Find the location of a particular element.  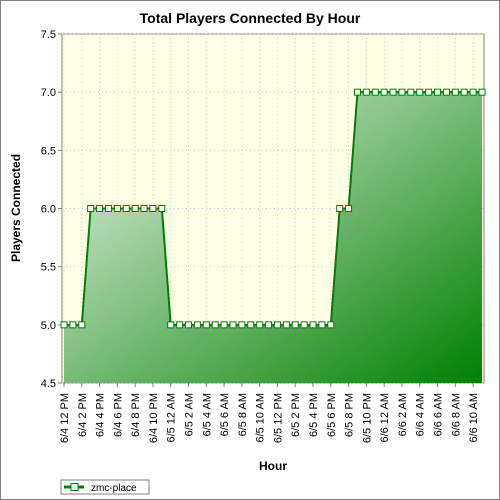

x-tick-label: 6/6 12 AM is located at coordinates (385, 418).